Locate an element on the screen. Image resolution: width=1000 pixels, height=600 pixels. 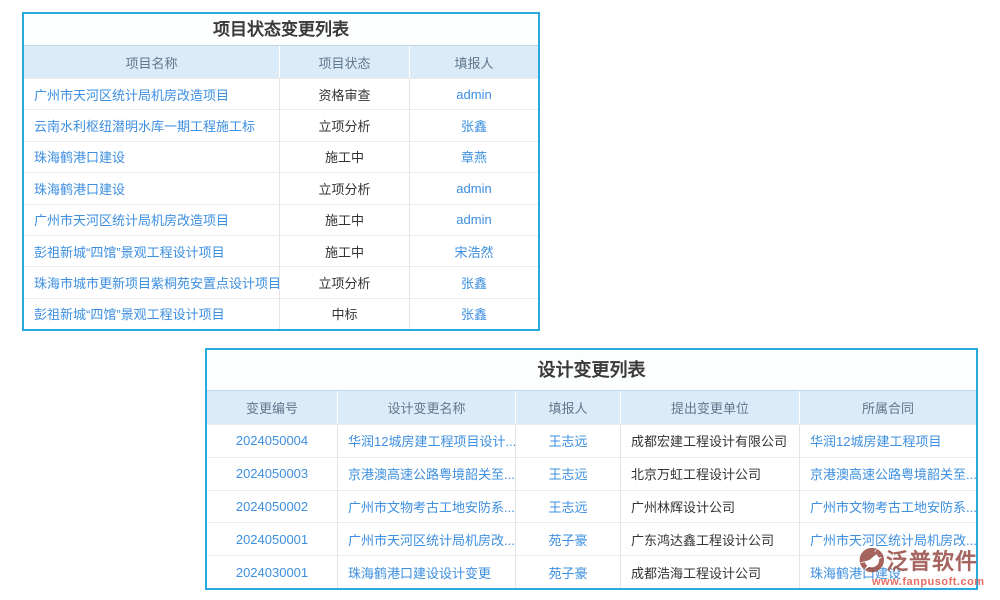
table-row: 珠海市城市更新项目紫桐苑安置点设计项目 立项分析 张鑫 is located at coordinates (281, 282).